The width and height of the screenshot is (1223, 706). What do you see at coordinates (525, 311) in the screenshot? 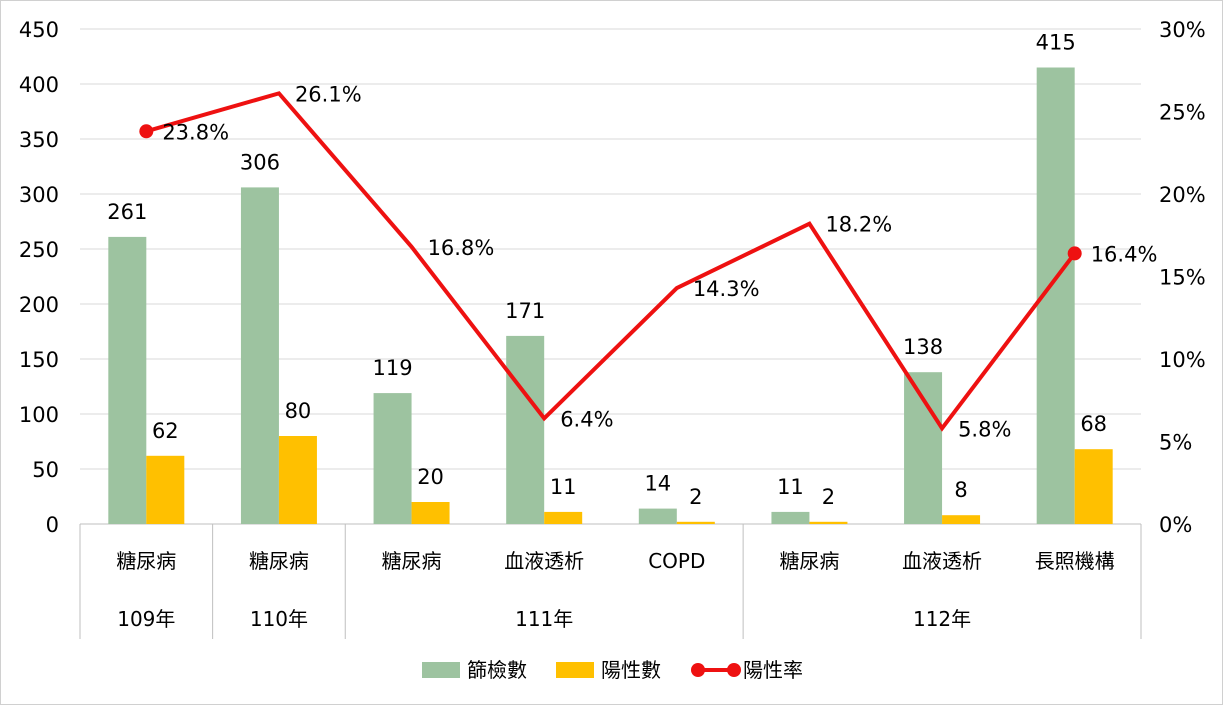
I see `bar-screening-value-label: 171` at bounding box center [525, 311].